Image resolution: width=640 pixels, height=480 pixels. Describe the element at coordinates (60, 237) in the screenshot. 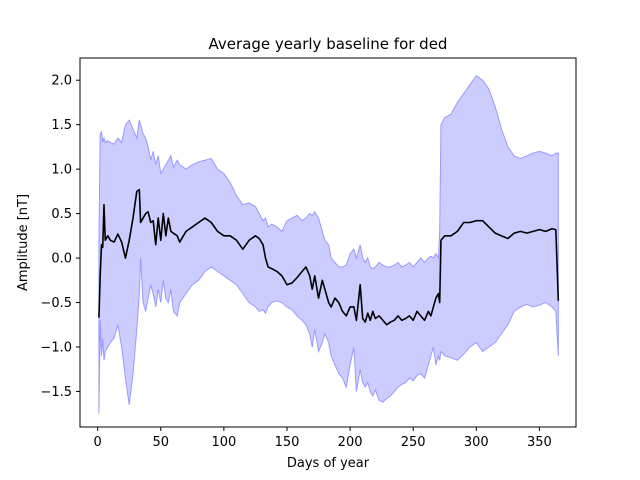

I see `y-ticks: −1.5 −1.0 −0.5 0.0 0.5 1.0 1.5 2.0` at that location.